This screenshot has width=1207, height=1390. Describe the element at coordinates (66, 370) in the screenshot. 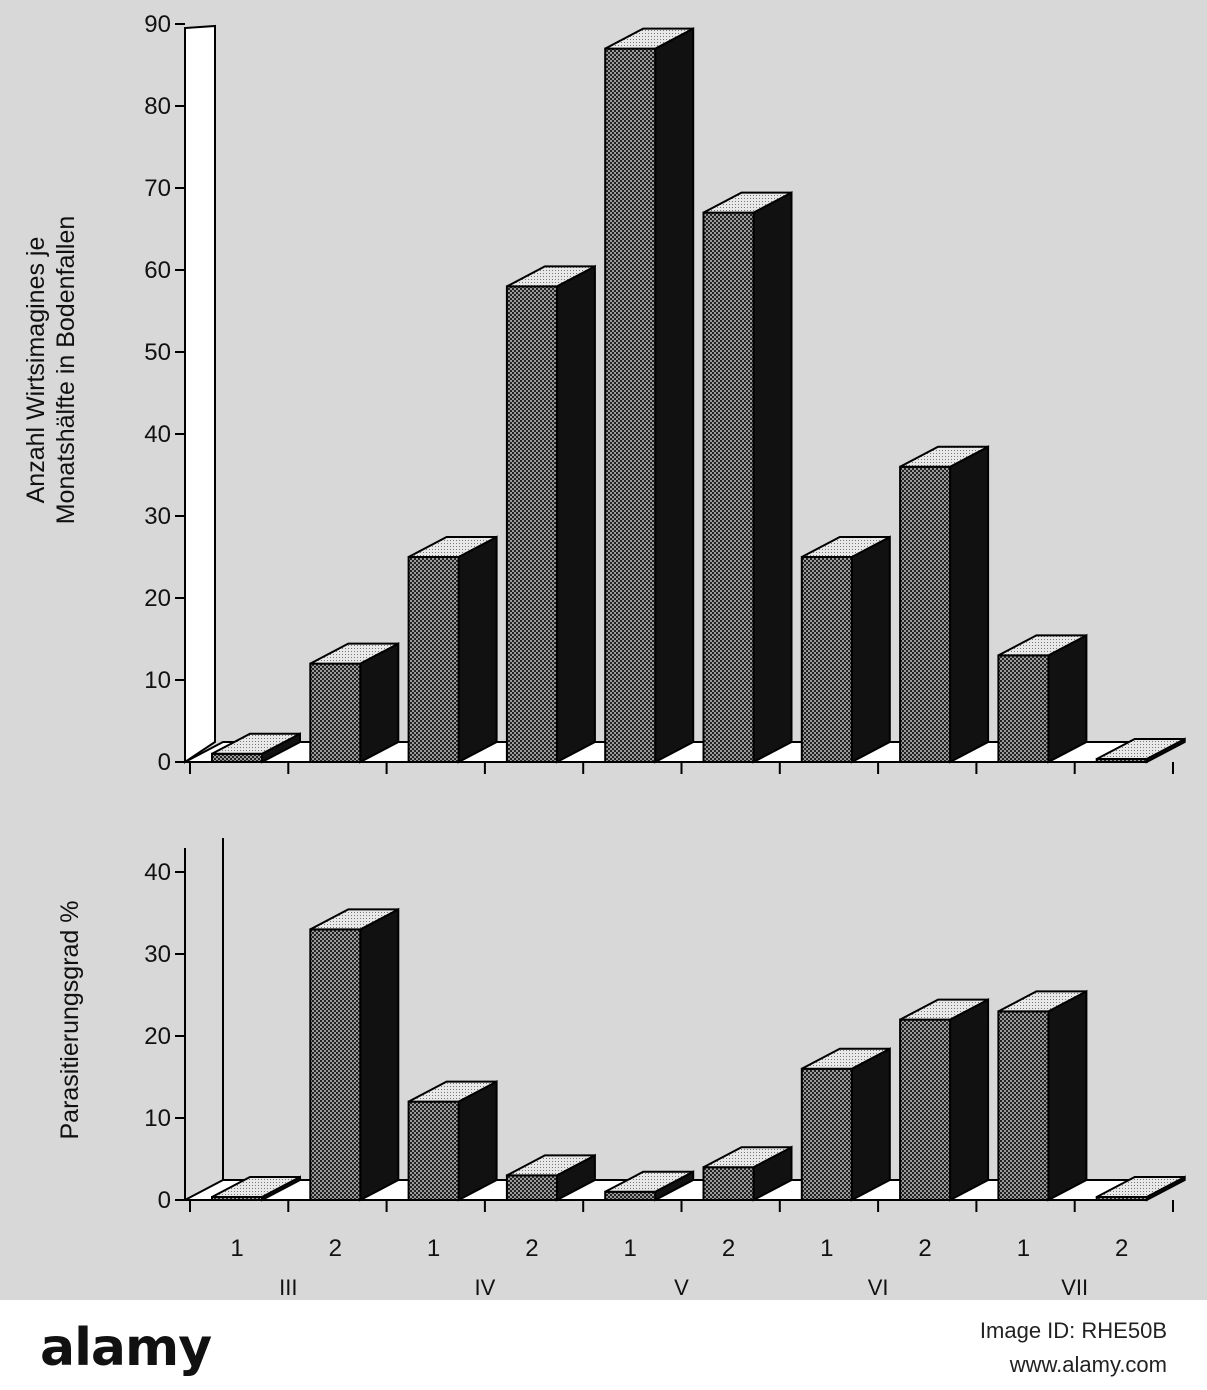

I see `y-axis-title: Monatshälfte in Bodenfallen` at that location.